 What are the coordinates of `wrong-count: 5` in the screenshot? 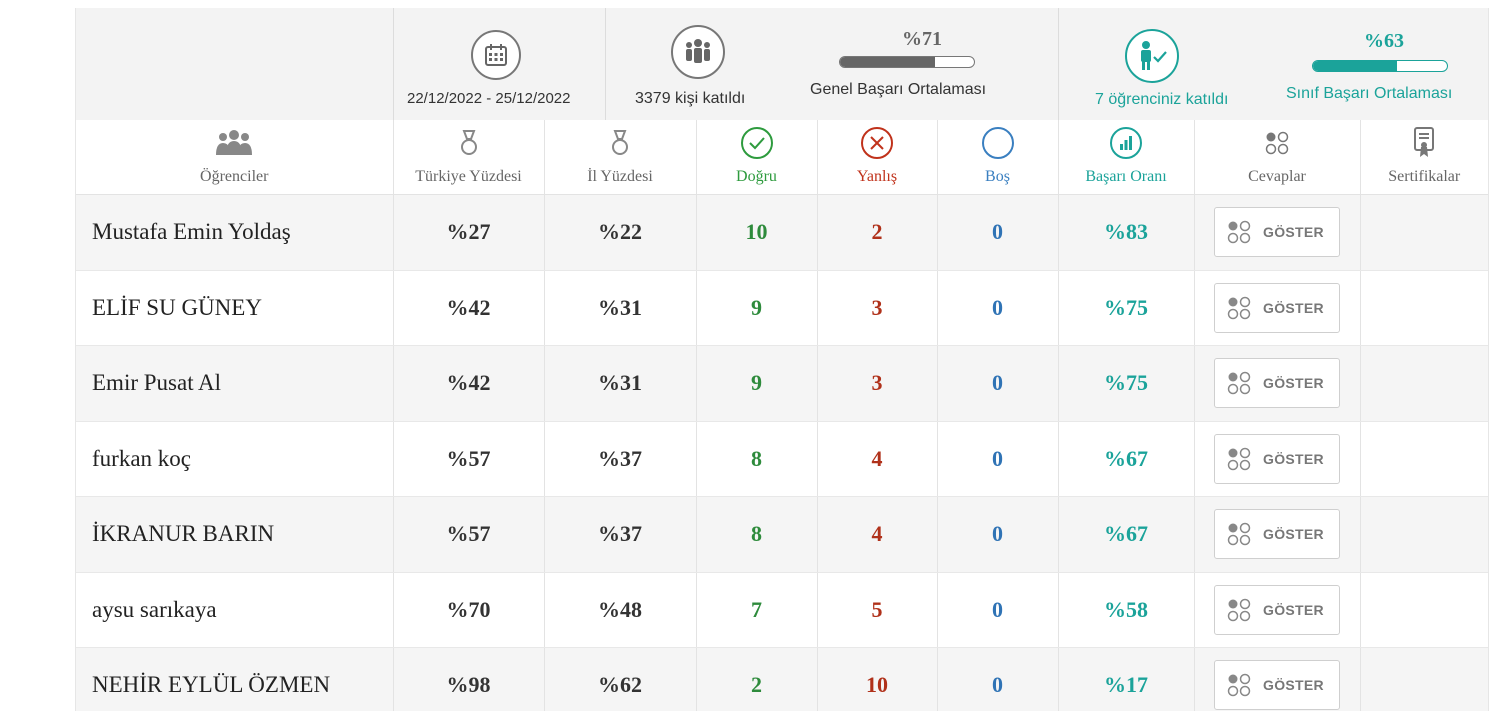 It's located at (877, 610).